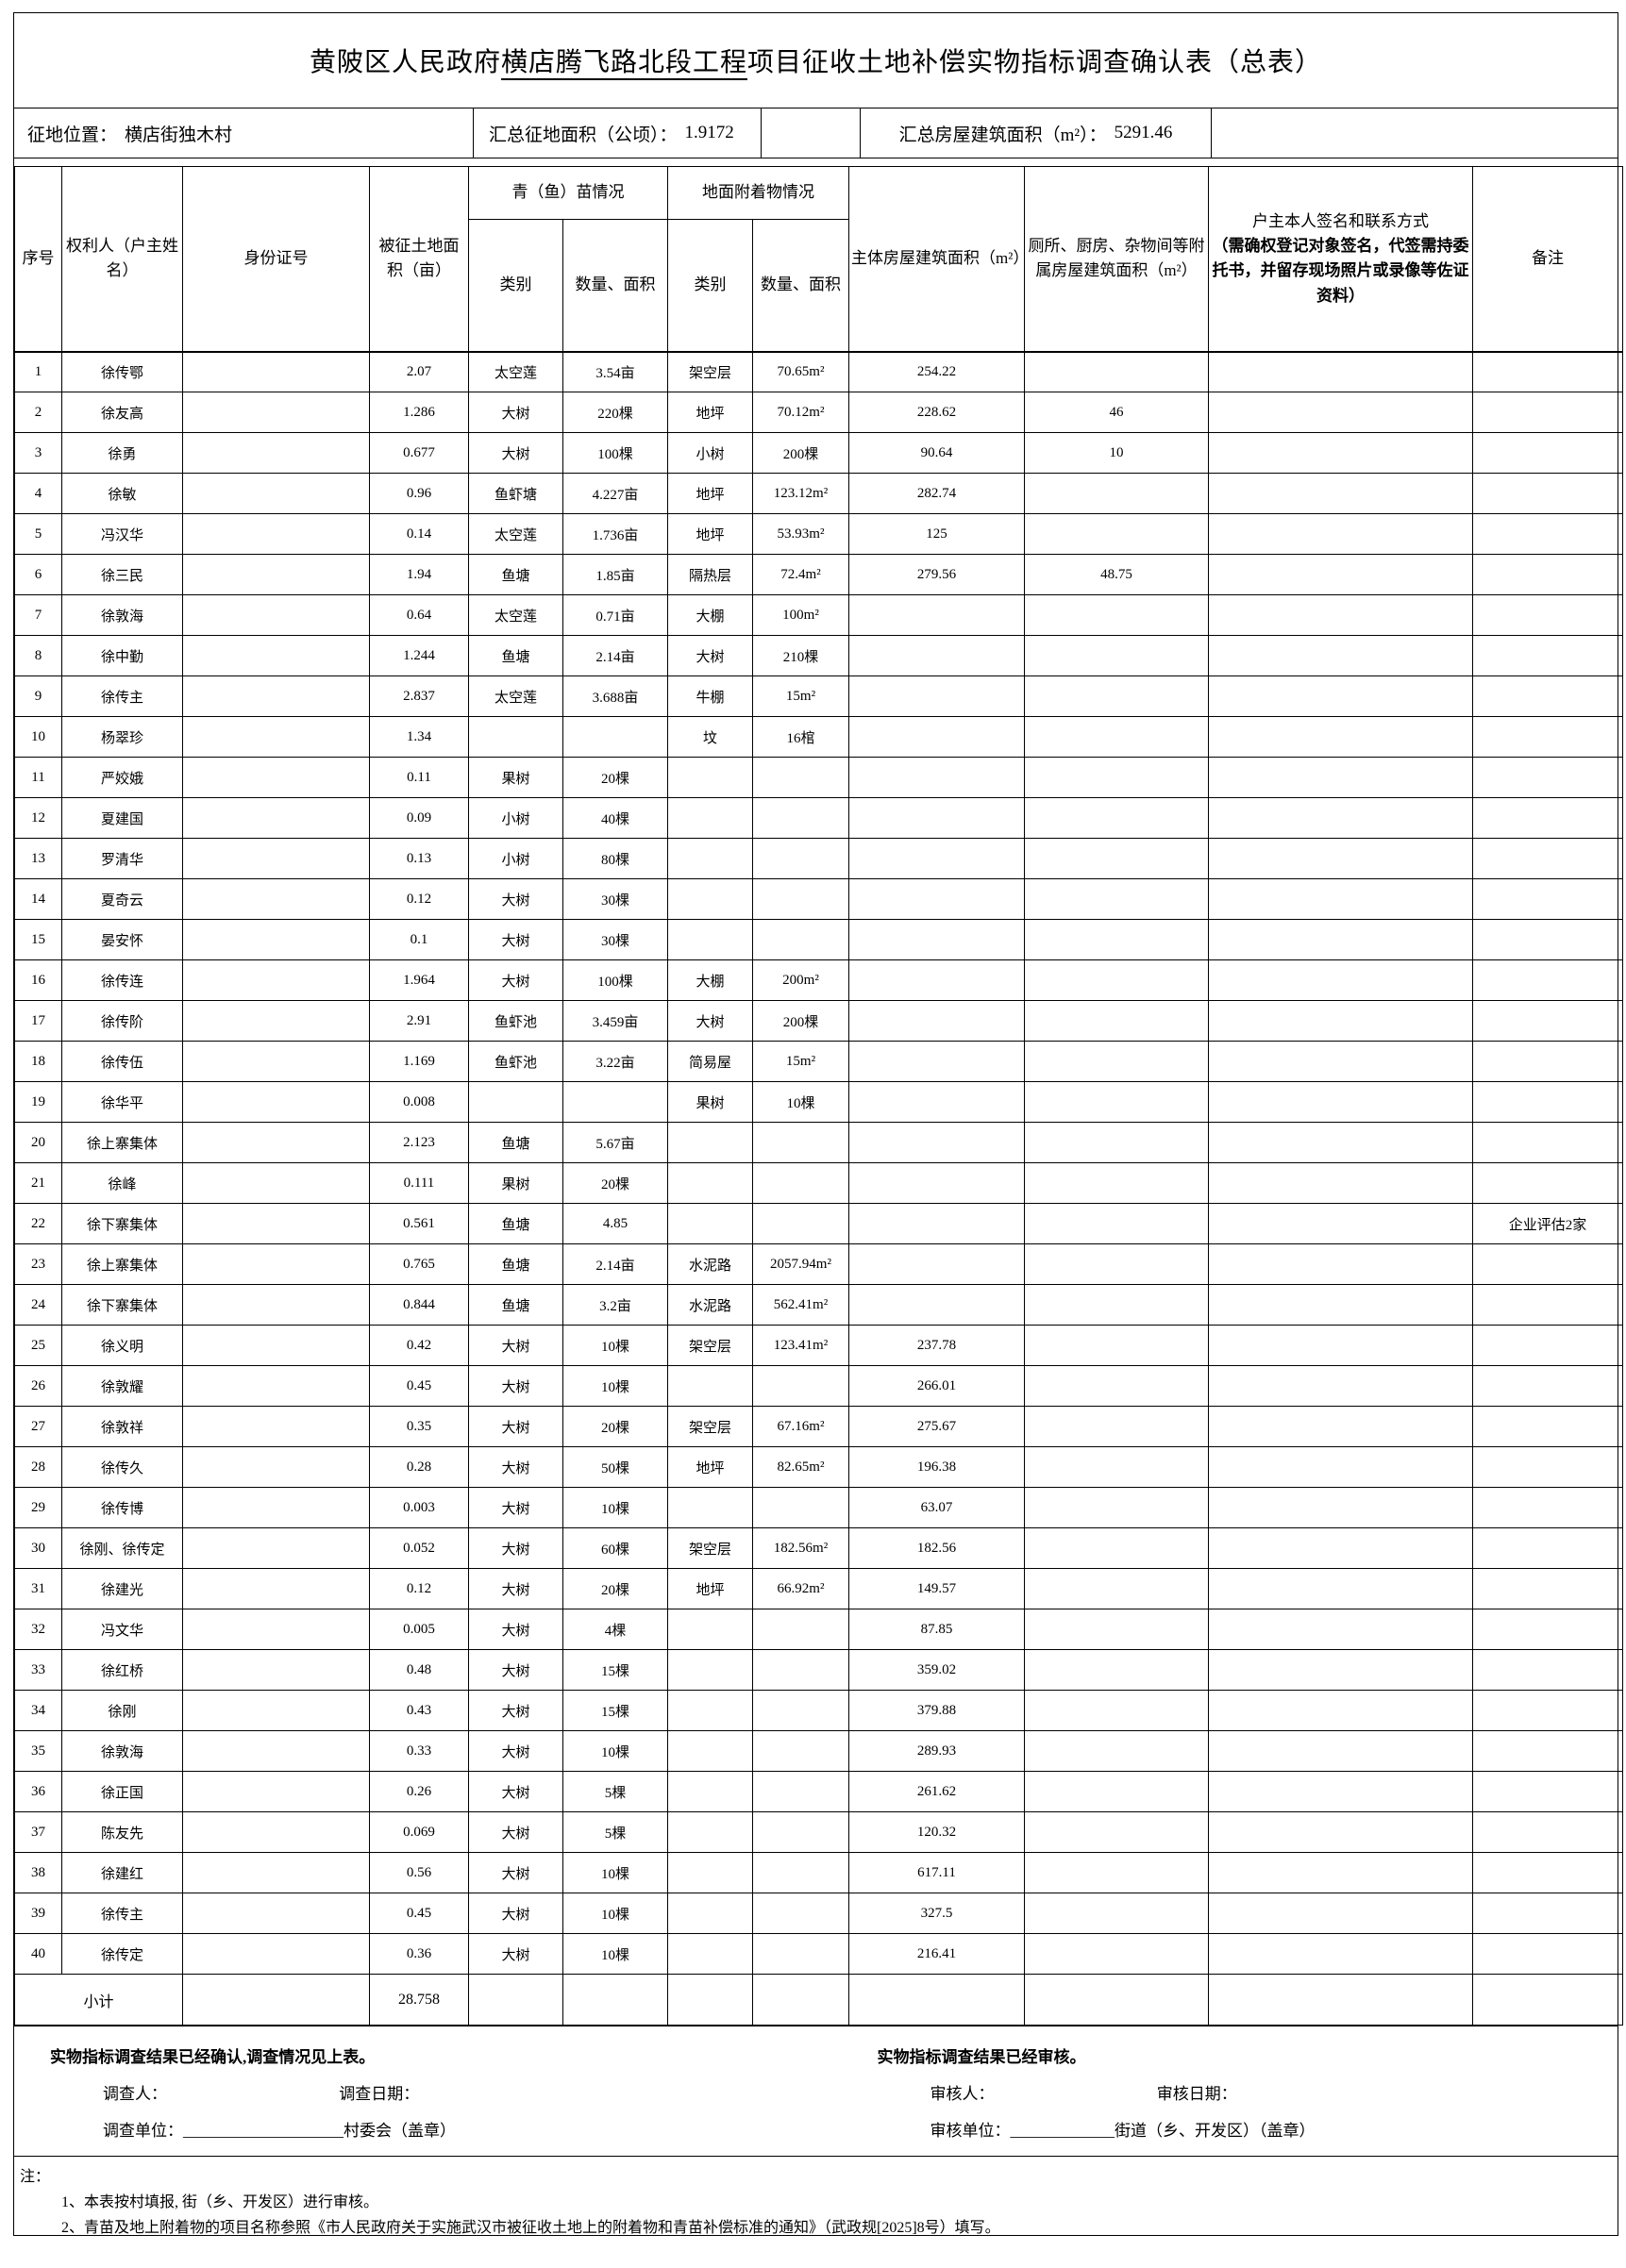 The height and width of the screenshot is (2268, 1626). Describe the element at coordinates (936, 1589) in the screenshot. I see `cell-main_area: 149.57` at that location.